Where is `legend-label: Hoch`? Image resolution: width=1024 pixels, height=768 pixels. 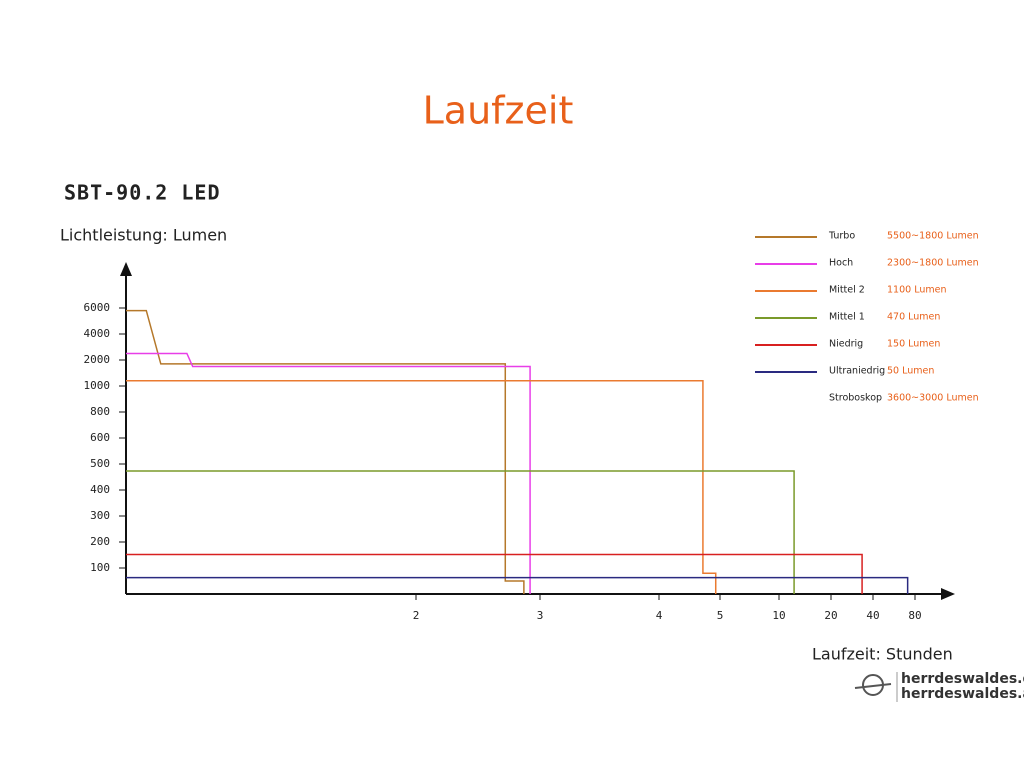
legend-label: Hoch is located at coordinates (841, 263).